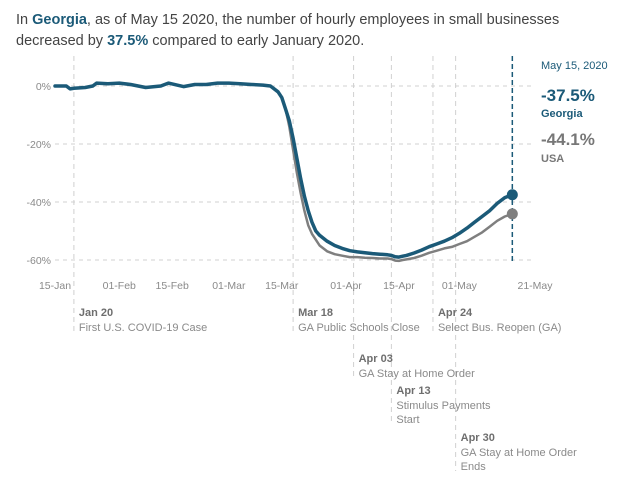  What do you see at coordinates (500, 328) in the screenshot?
I see `annotation-text: Select Bus. Reopen (GA)` at bounding box center [500, 328].